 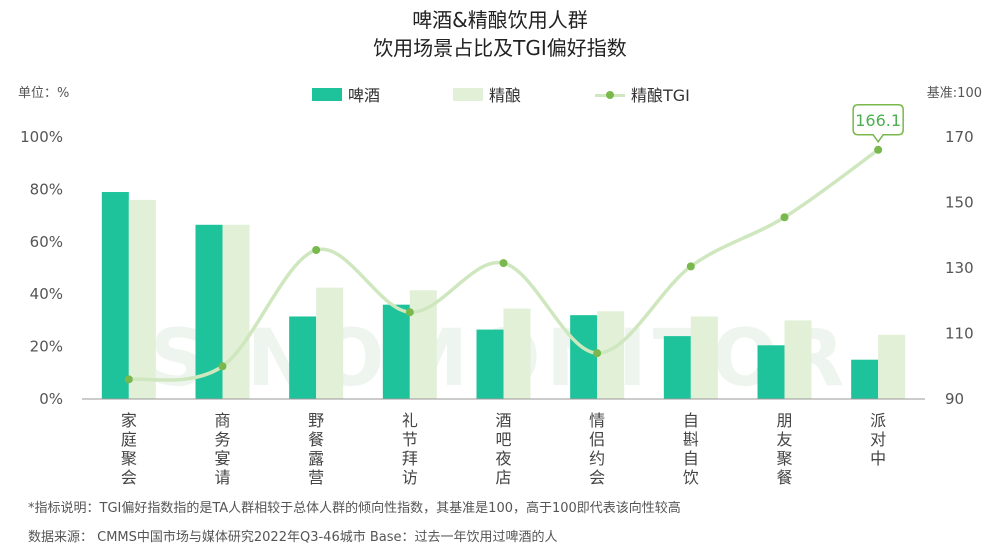 I want to click on category-label: 野餐露营, so click(x=316, y=449).